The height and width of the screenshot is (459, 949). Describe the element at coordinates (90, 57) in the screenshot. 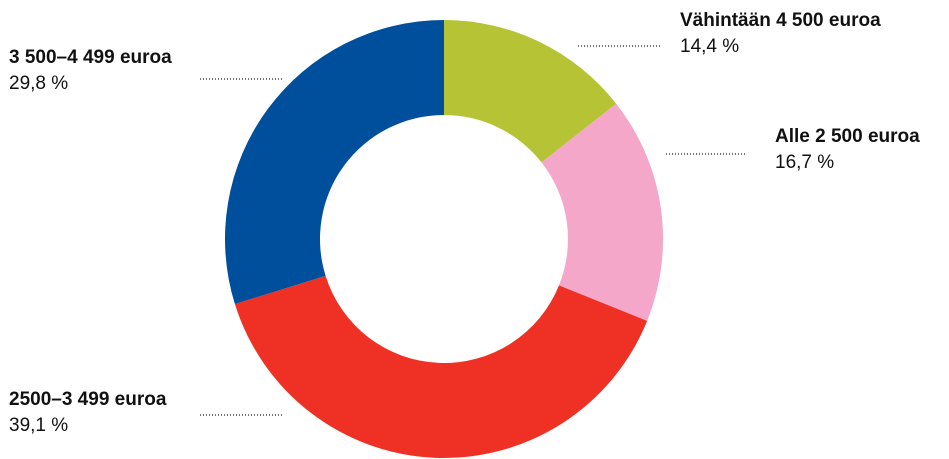

I see `legend-label: 3 500–4 499 euroa` at that location.